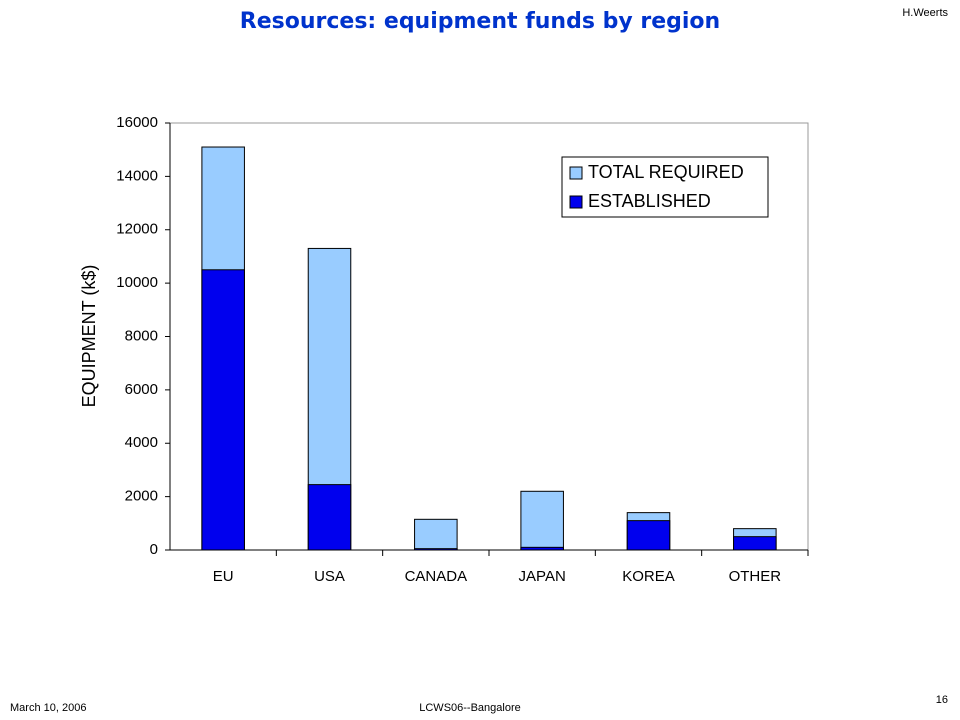 Image resolution: width=960 pixels, height=720 pixels. I want to click on x-tick-label: CANADA, so click(436, 576).